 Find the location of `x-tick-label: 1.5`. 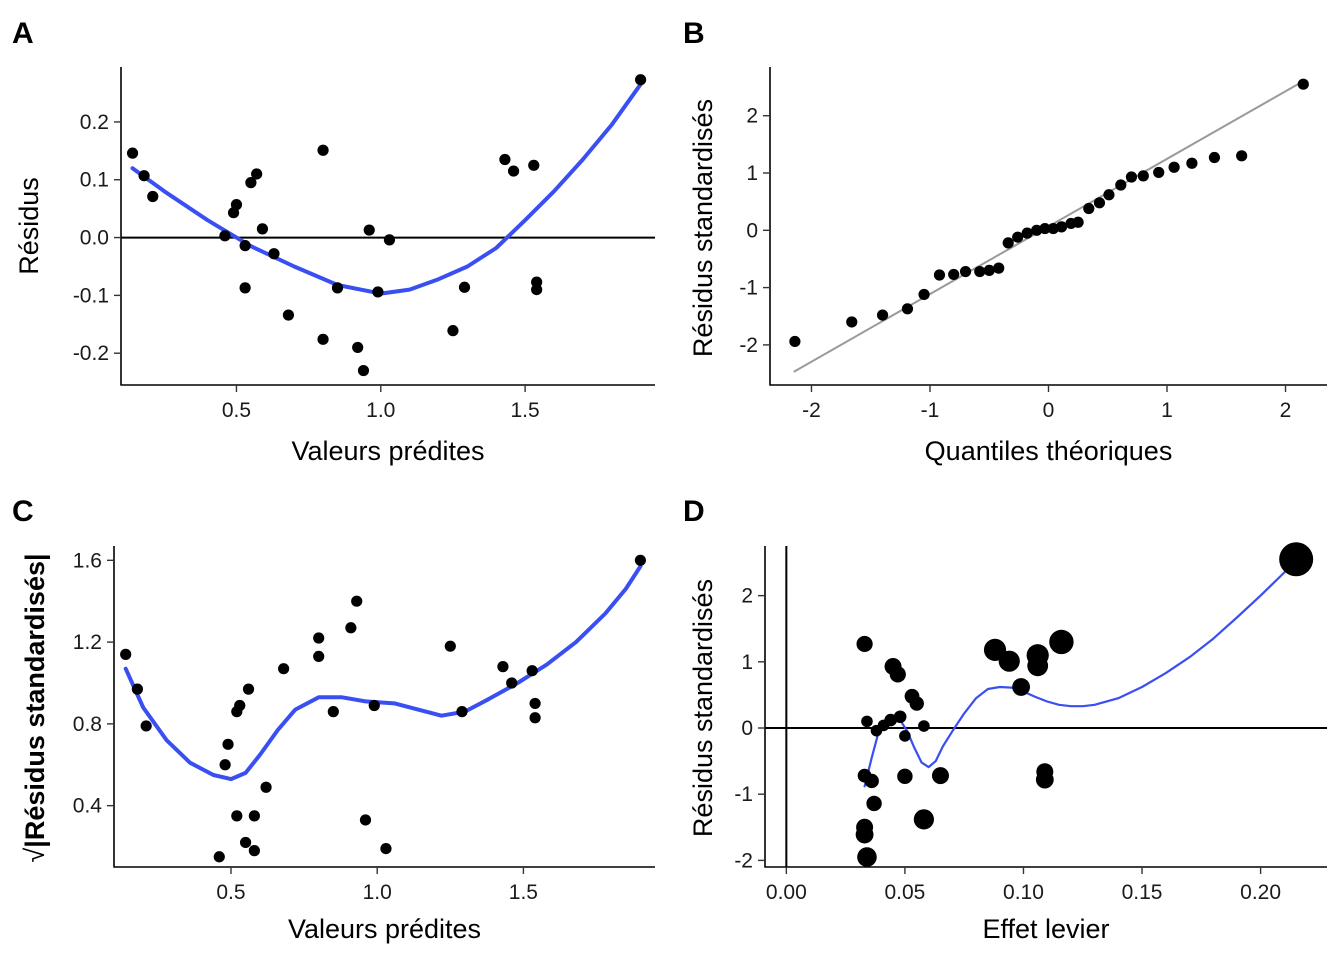

x-tick-label: 1.5 is located at coordinates (523, 892).